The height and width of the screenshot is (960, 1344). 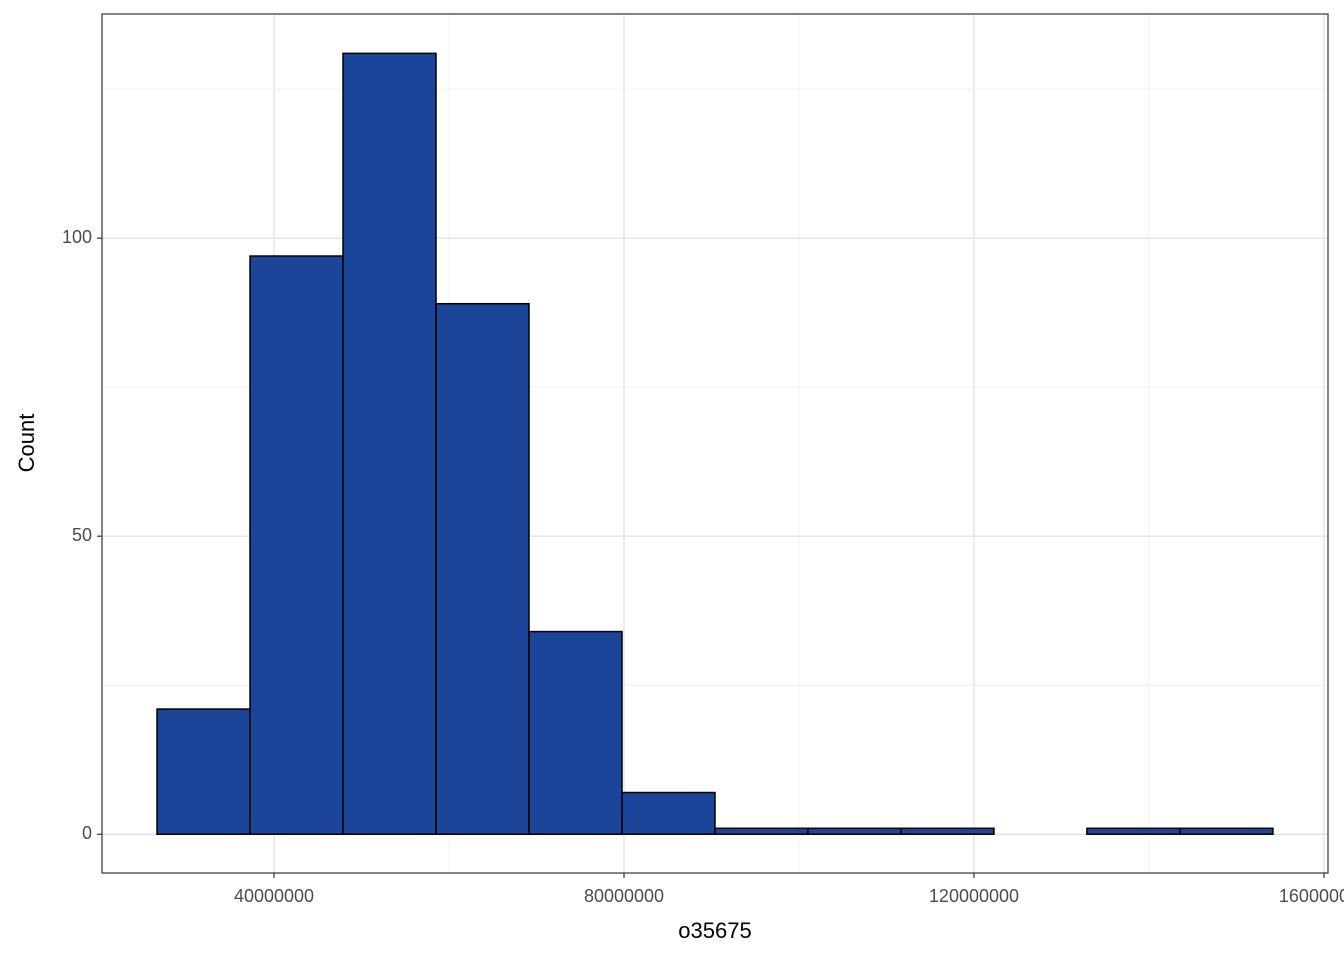 What do you see at coordinates (82, 535) in the screenshot?
I see `y-tick-label: 50` at bounding box center [82, 535].